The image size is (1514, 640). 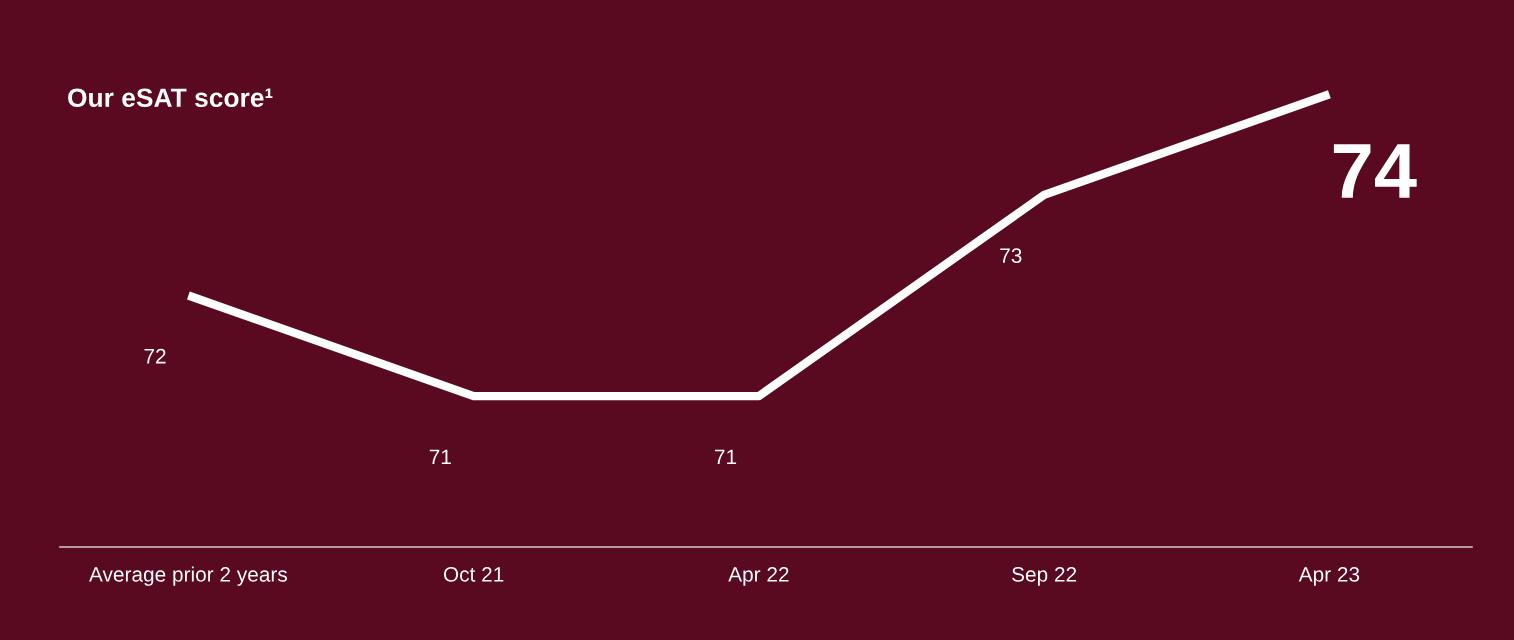 I want to click on x-tick-label: Apr 22, so click(x=758, y=576).